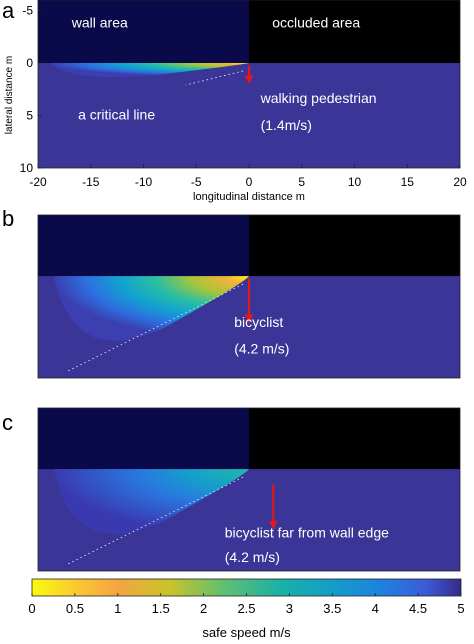 The image size is (474, 644). Describe the element at coordinates (355, 182) in the screenshot. I see `x-tick-label: 10` at that location.